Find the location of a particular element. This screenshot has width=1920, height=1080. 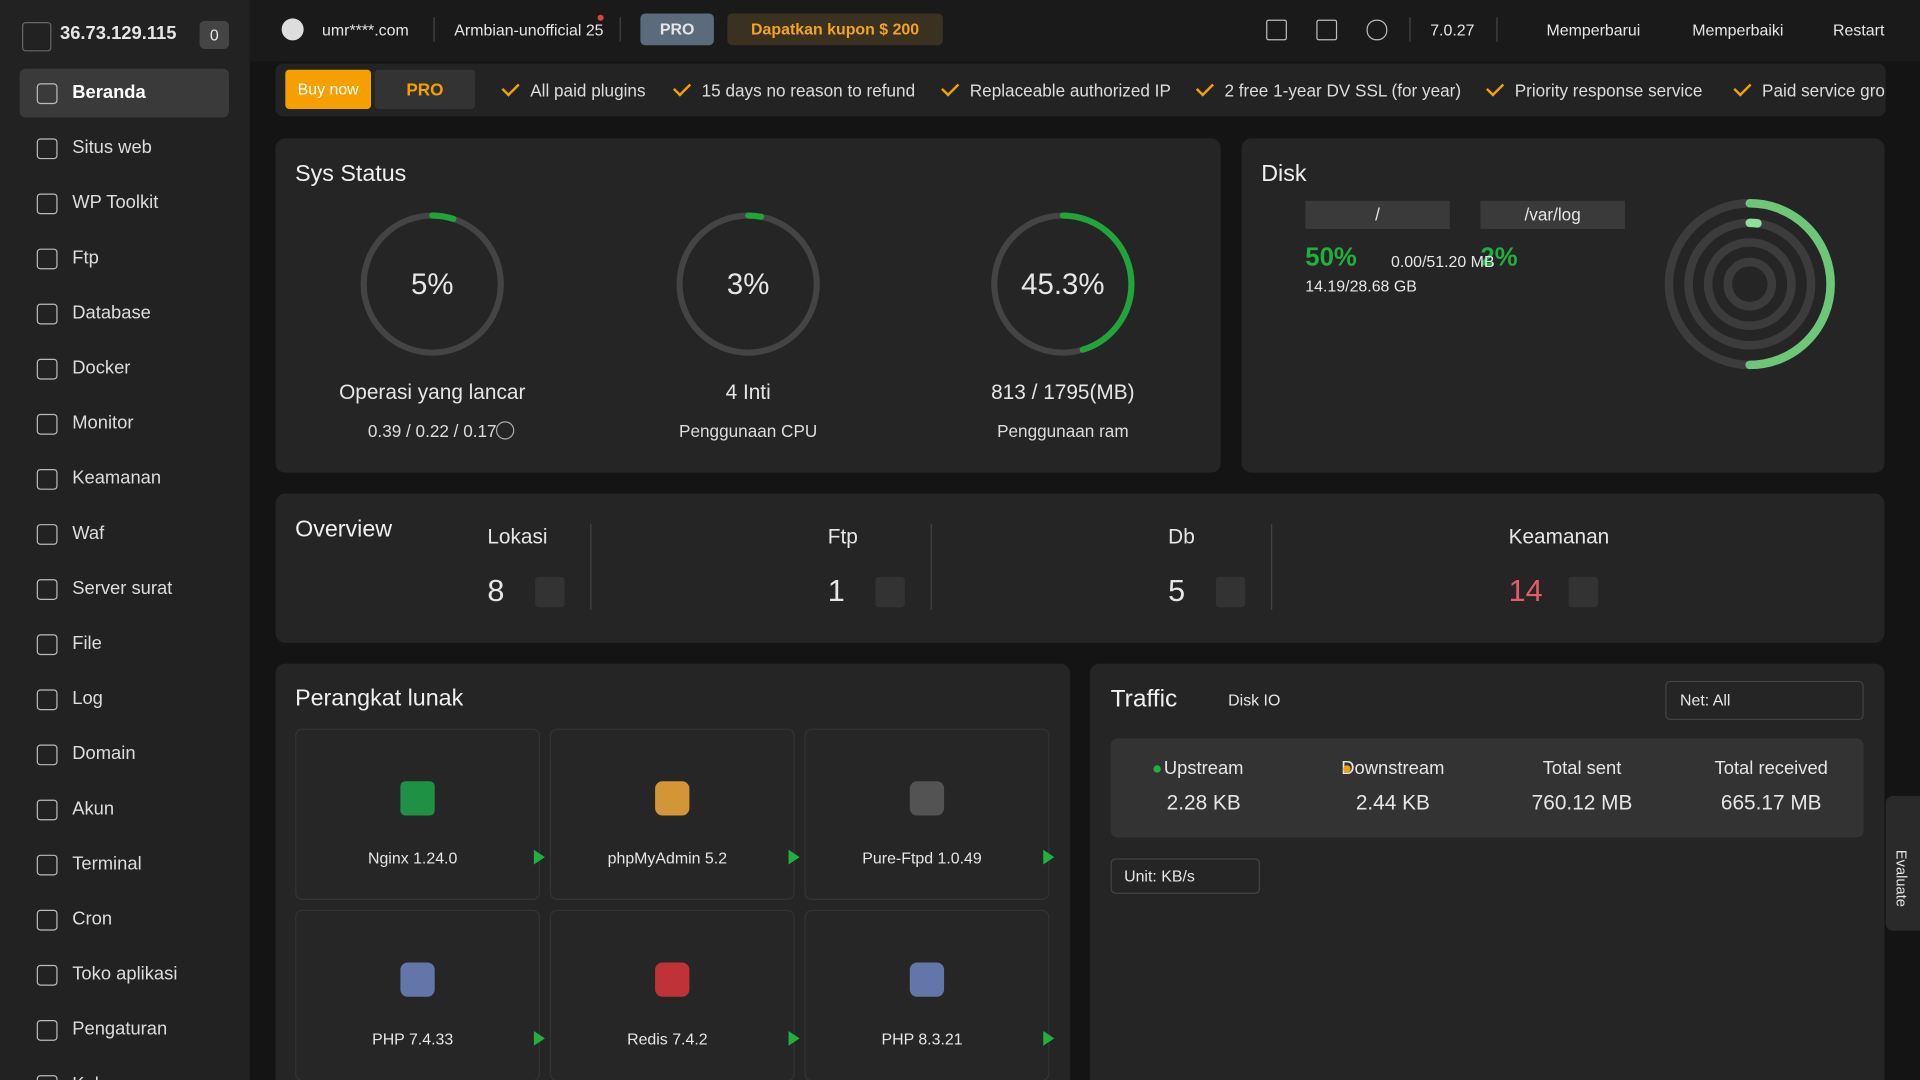

menu-item: Beranda is located at coordinates (124, 93).